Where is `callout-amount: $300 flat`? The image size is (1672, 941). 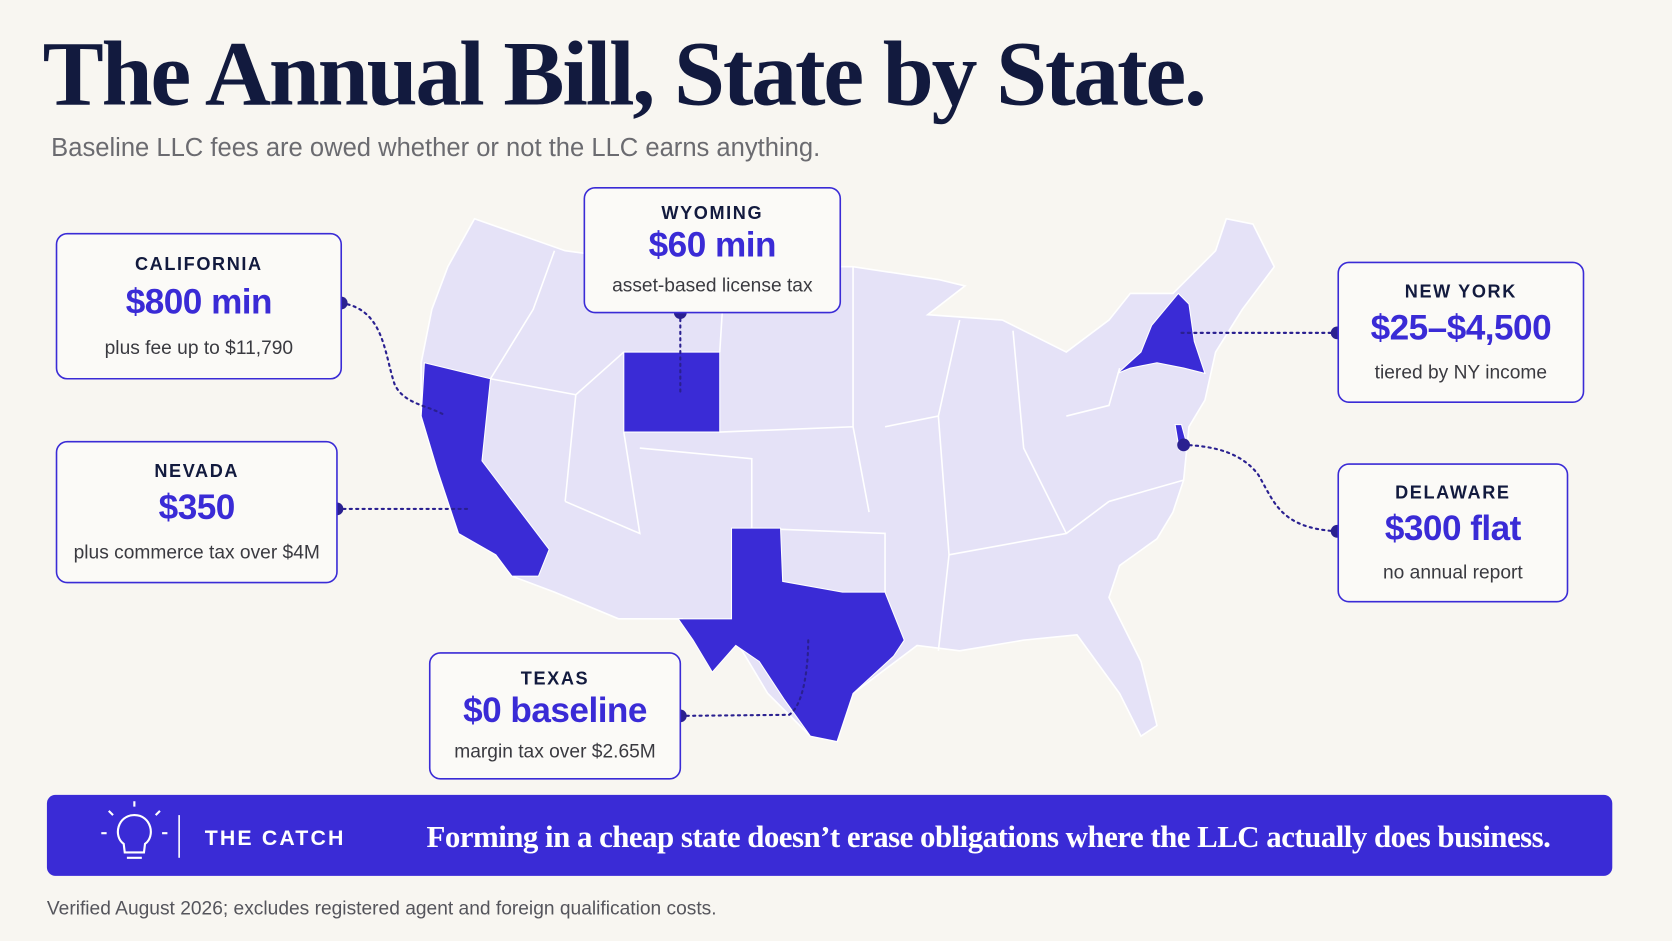 callout-amount: $300 flat is located at coordinates (1453, 528).